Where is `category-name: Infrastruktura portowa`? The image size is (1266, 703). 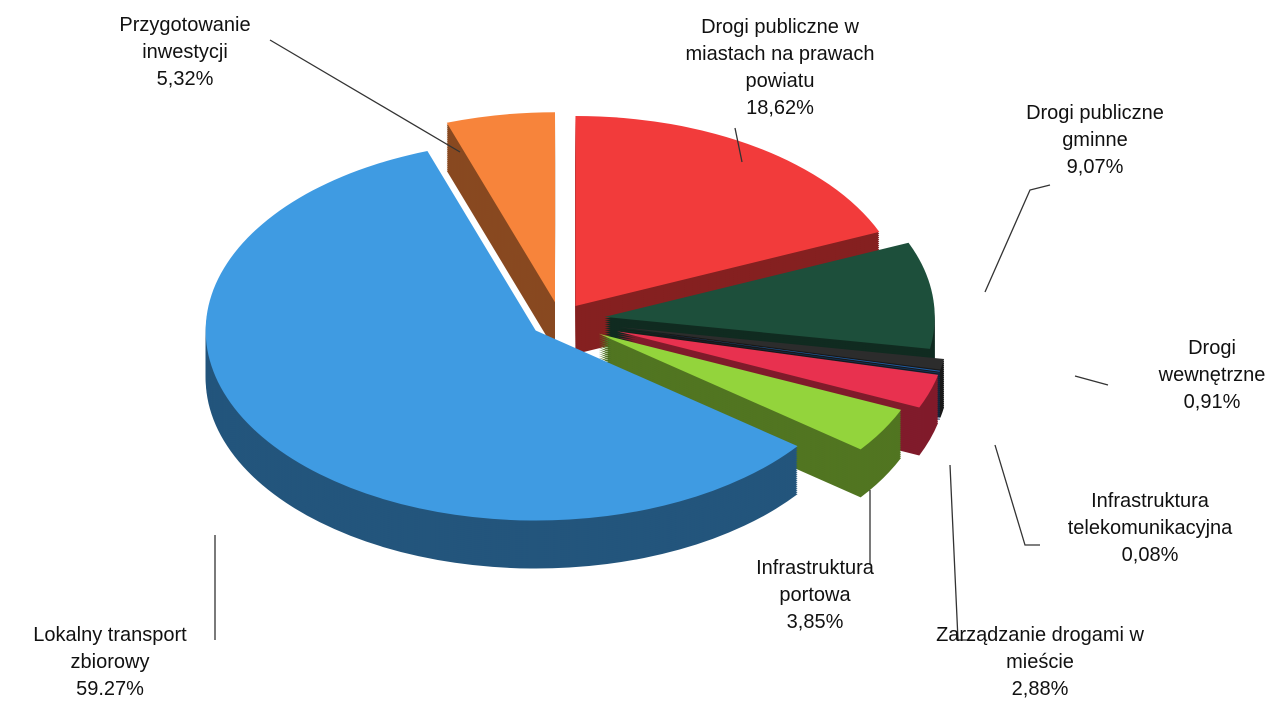 category-name: Infrastruktura portowa is located at coordinates (815, 581).